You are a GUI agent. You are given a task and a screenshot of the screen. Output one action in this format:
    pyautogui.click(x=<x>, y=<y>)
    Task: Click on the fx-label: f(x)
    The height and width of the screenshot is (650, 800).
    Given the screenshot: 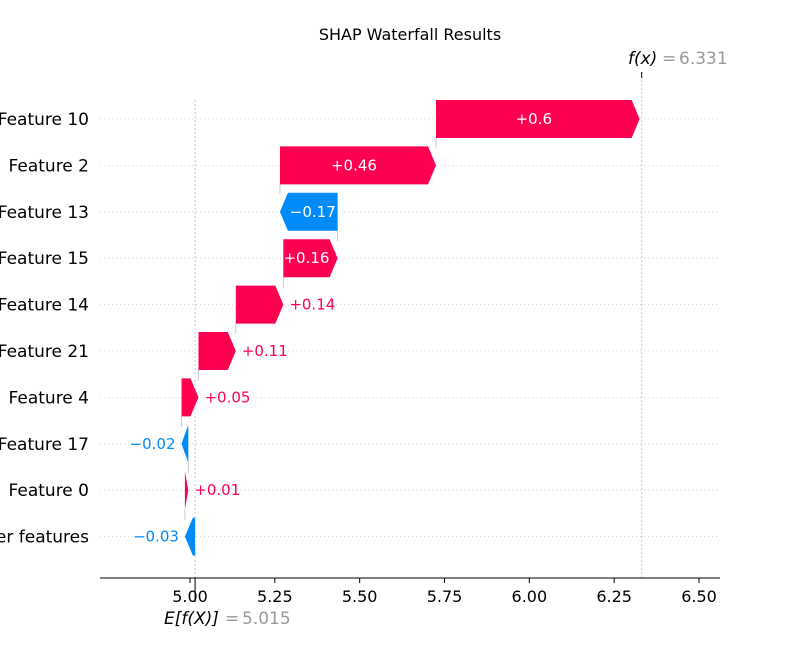 What is the action you would take?
    pyautogui.click(x=642, y=59)
    